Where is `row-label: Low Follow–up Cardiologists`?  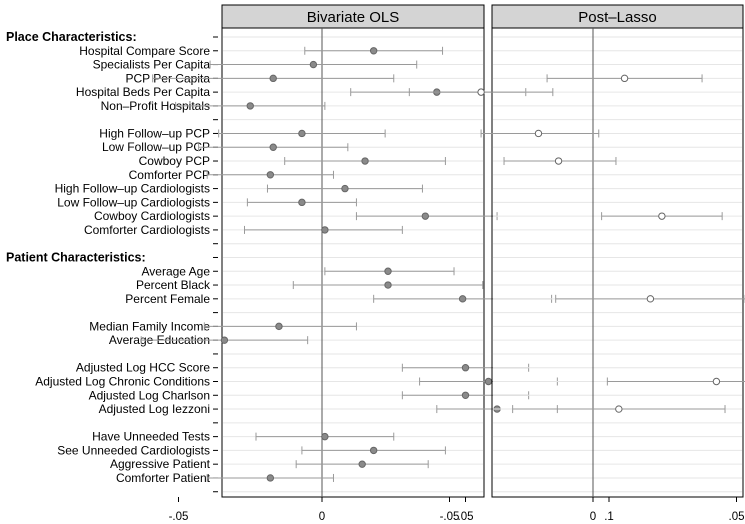 row-label: Low Follow–up Cardiologists is located at coordinates (133, 202).